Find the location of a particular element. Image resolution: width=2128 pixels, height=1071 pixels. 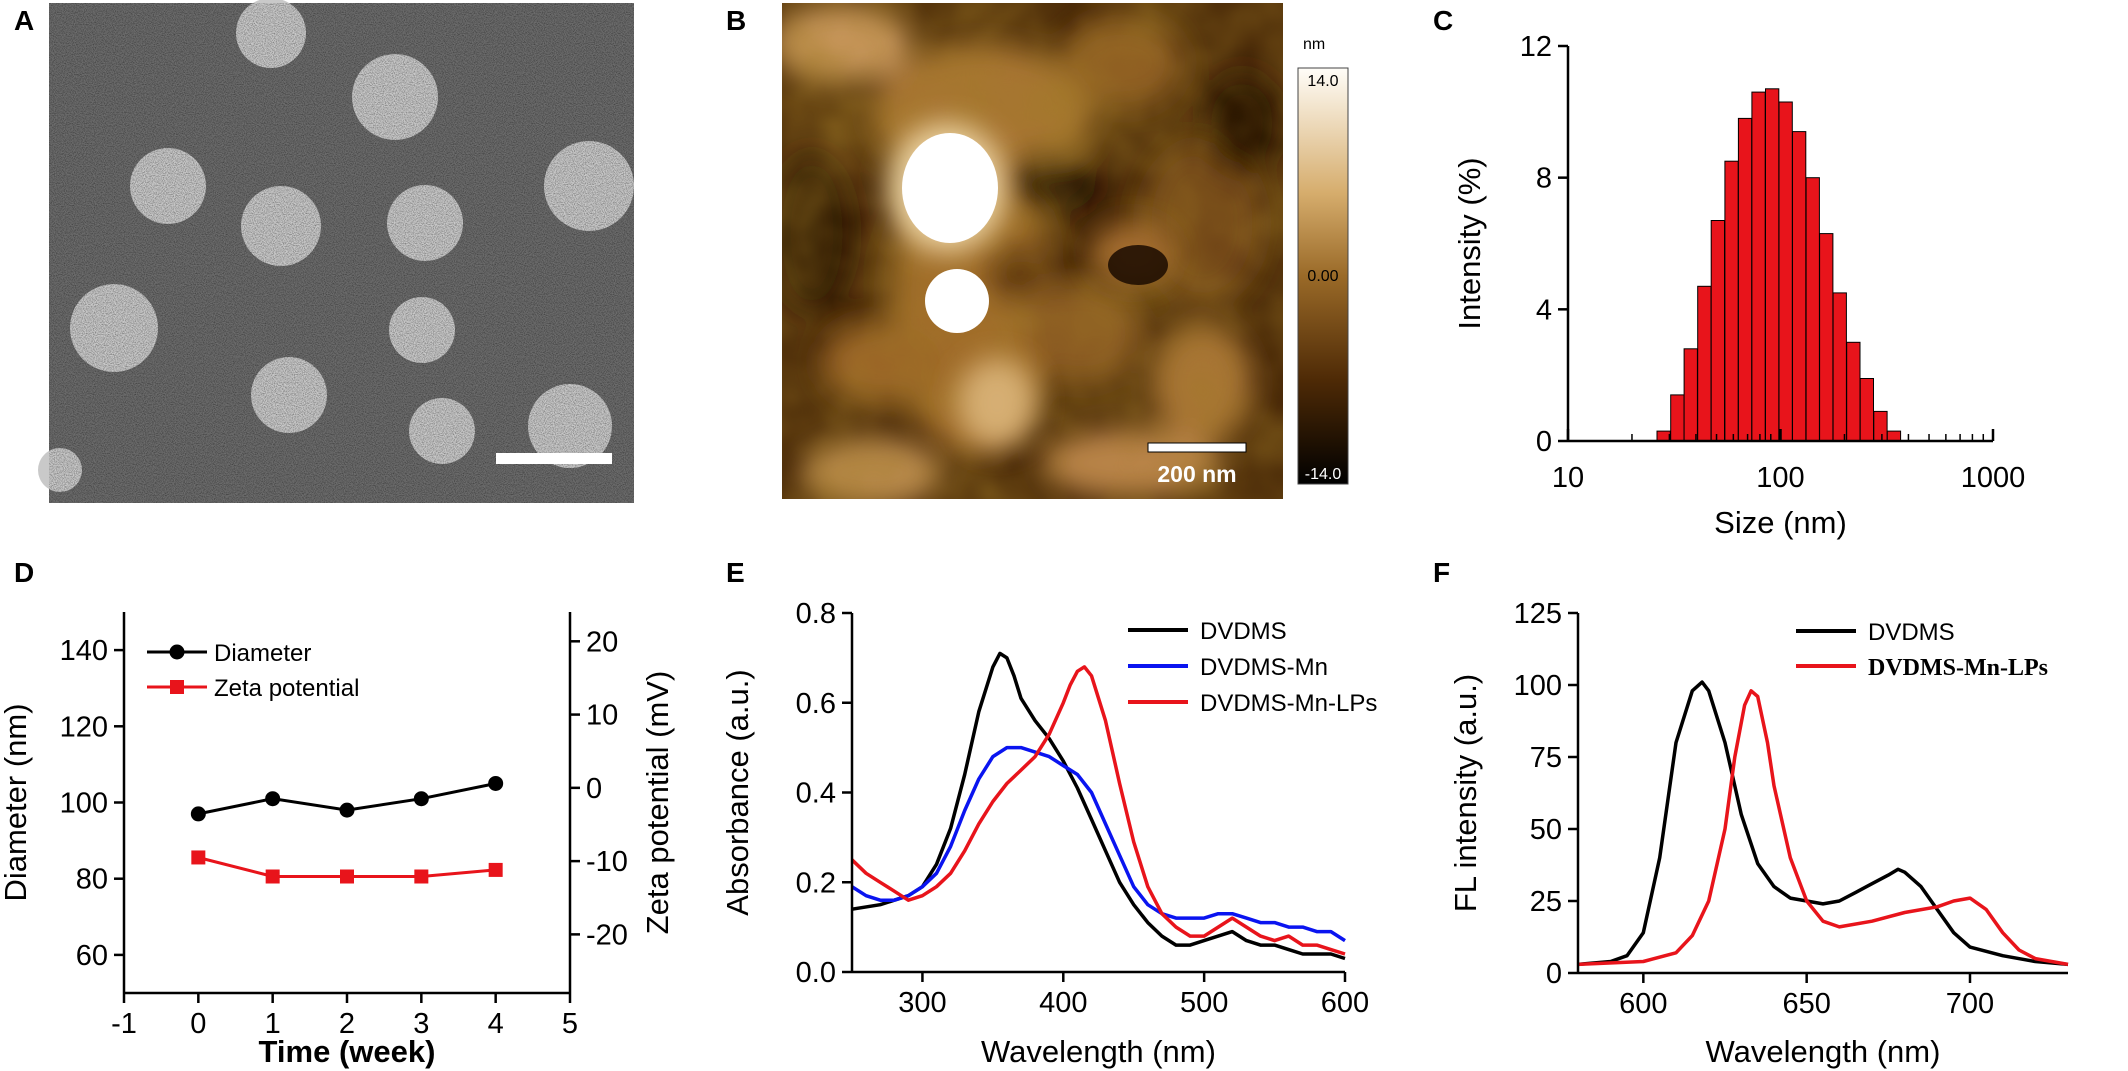

x-tick-label: 10 is located at coordinates (1568, 478).